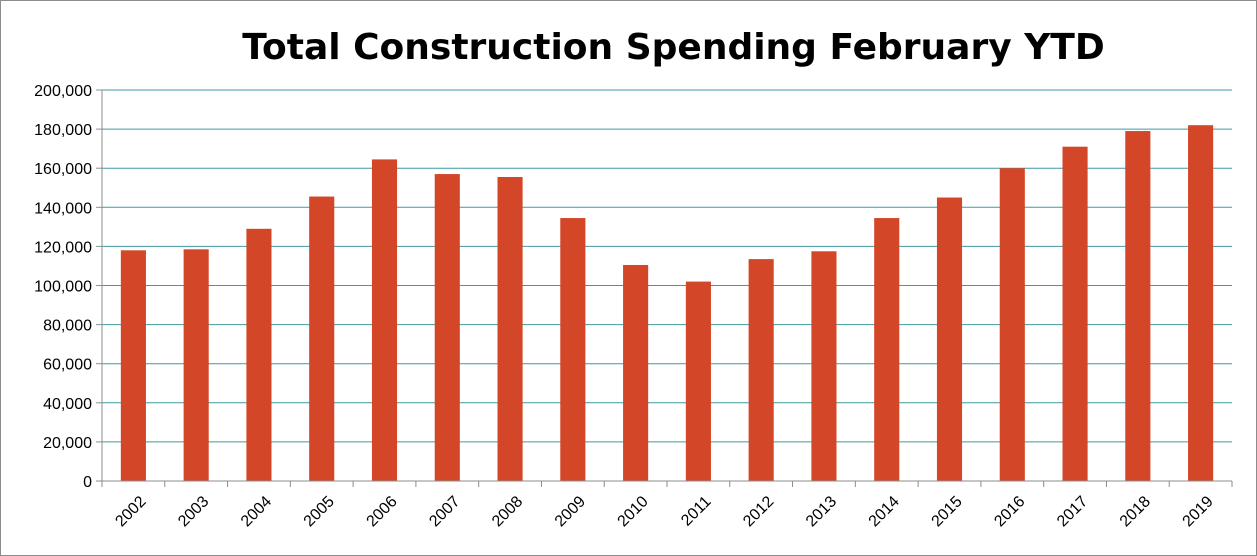 This screenshot has width=1257, height=556. What do you see at coordinates (946, 511) in the screenshot?
I see `x-tick-label: 2015` at bounding box center [946, 511].